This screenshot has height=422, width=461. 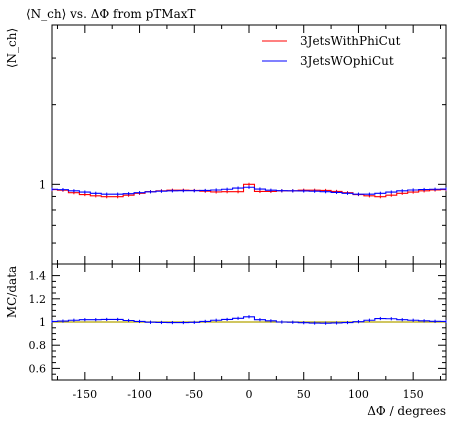 I want to click on x-tick-label: -50, so click(x=194, y=394).